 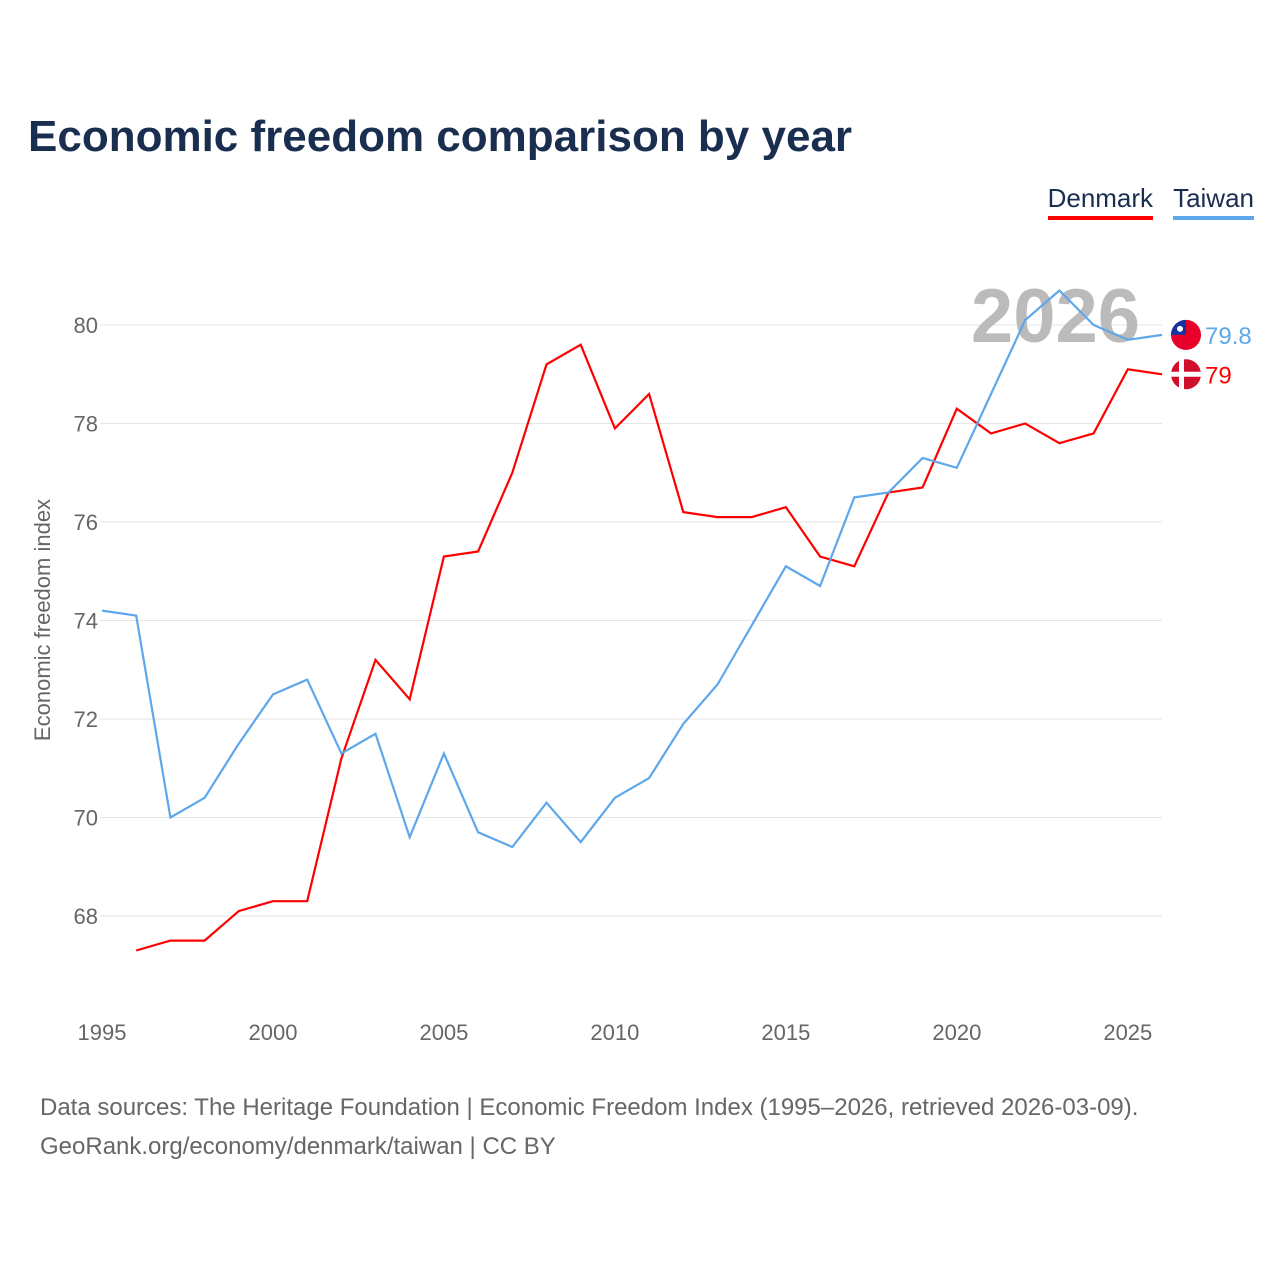 What do you see at coordinates (86, 916) in the screenshot?
I see `y-tick-label: 68` at bounding box center [86, 916].